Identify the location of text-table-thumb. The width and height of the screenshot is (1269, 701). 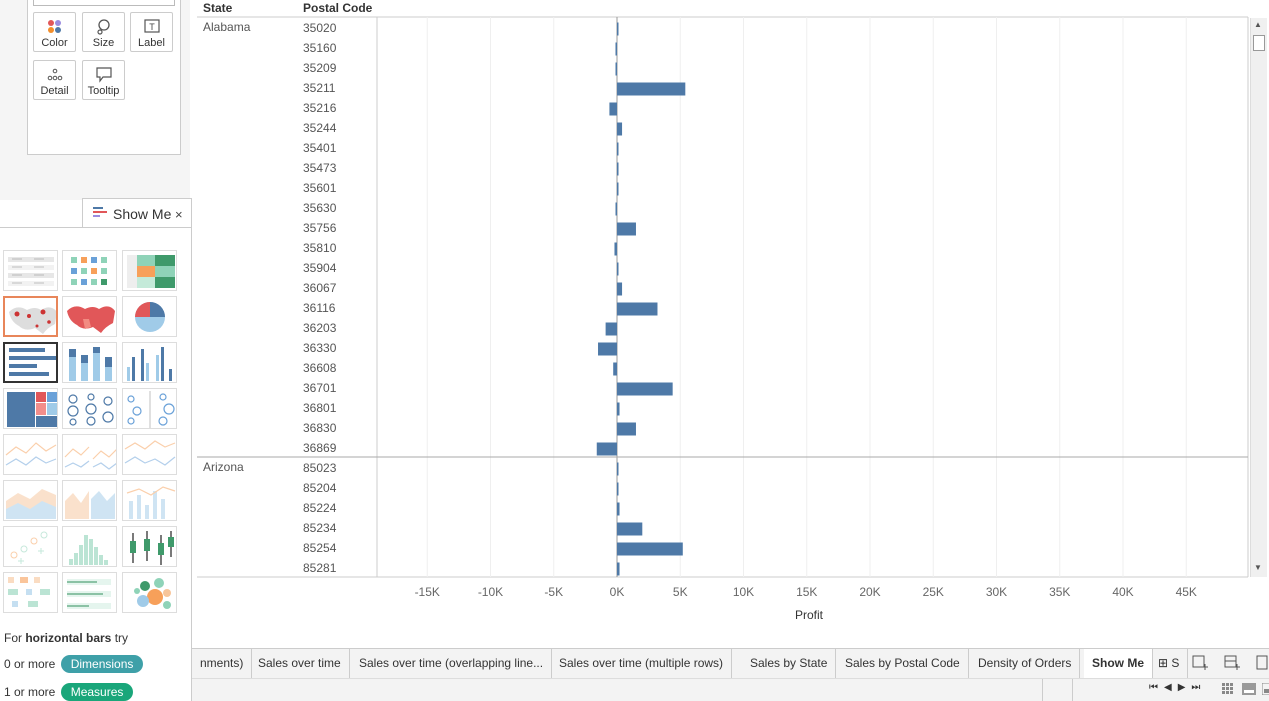
(30, 270).